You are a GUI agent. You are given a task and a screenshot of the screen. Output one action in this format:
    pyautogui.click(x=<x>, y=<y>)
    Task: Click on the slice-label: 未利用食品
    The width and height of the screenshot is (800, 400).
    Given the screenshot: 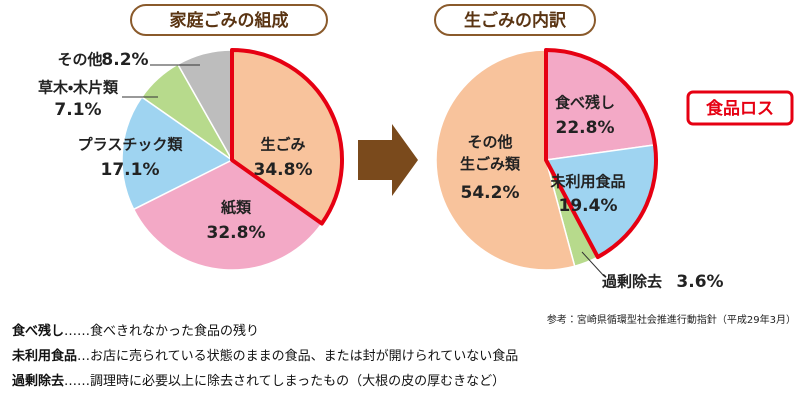 What is the action you would take?
    pyautogui.click(x=587, y=182)
    